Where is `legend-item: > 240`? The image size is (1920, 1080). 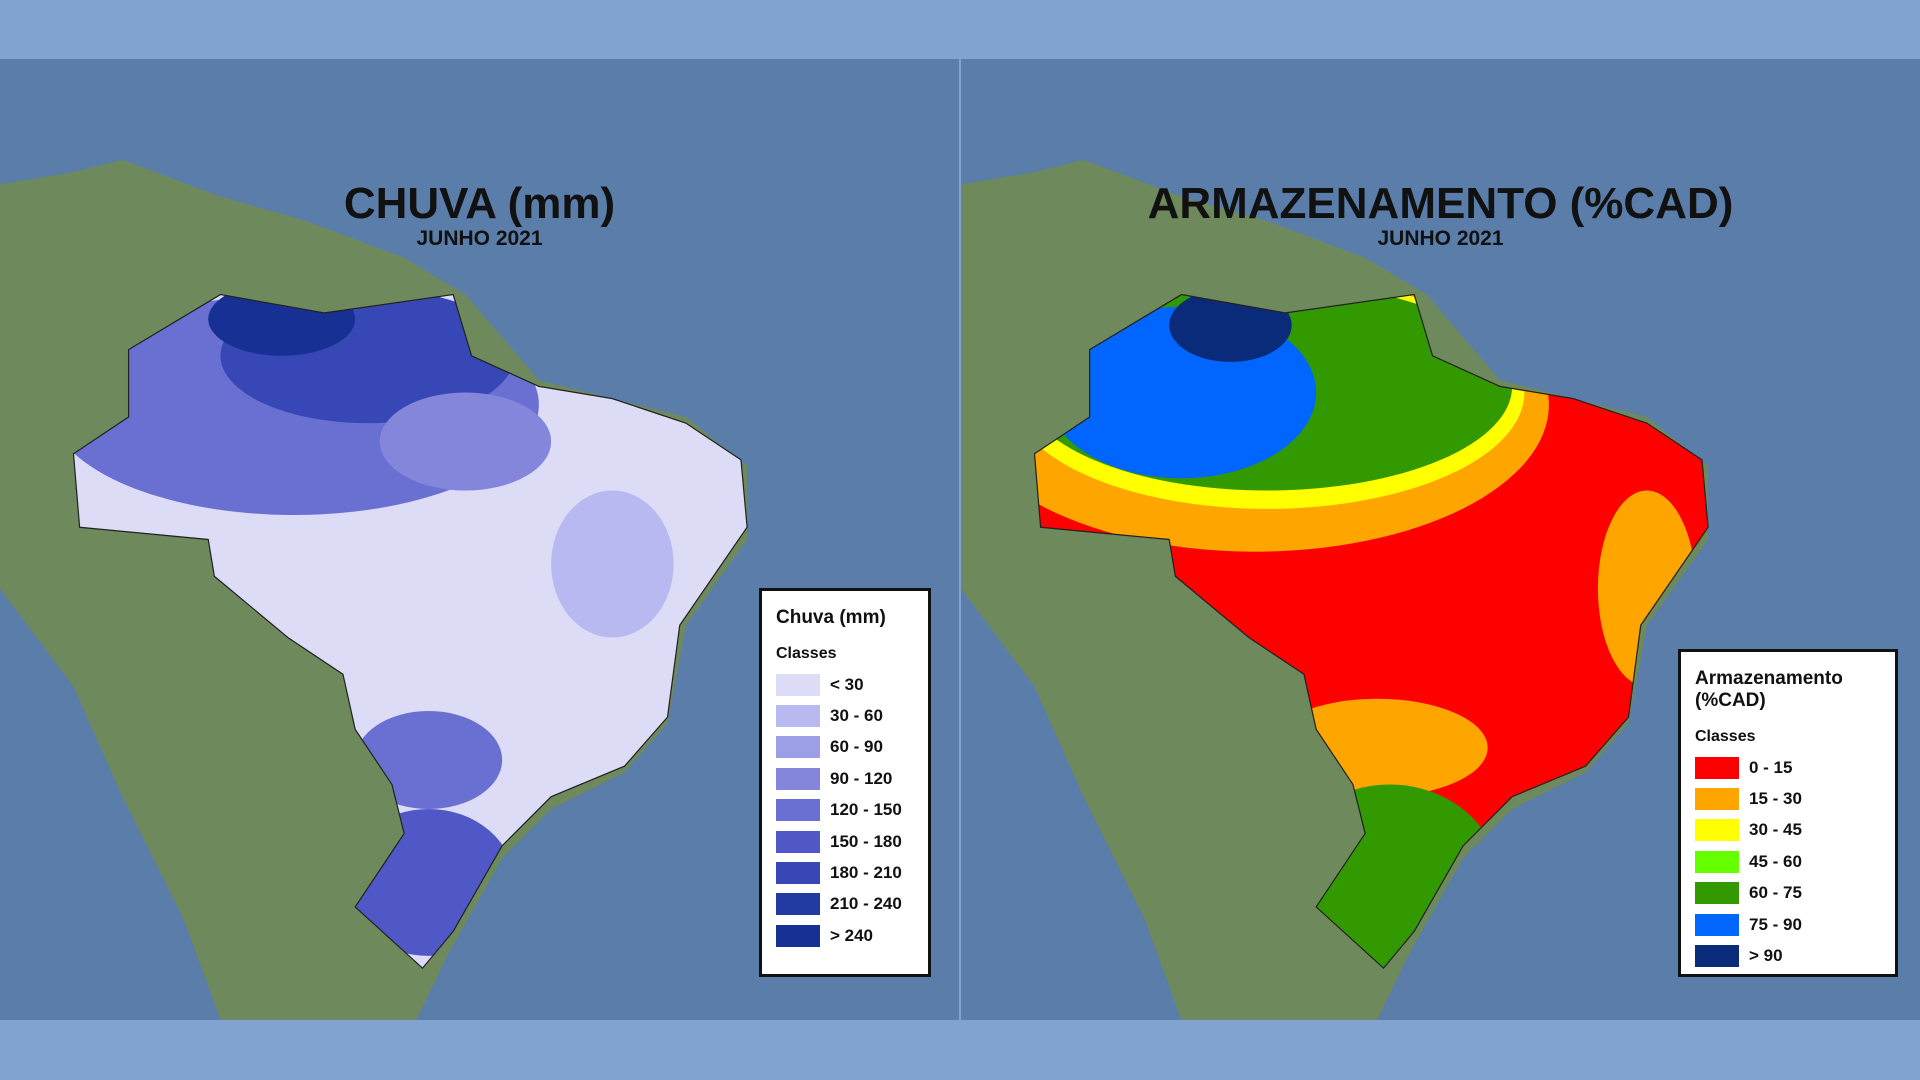
legend-item: > 240 is located at coordinates (845, 935).